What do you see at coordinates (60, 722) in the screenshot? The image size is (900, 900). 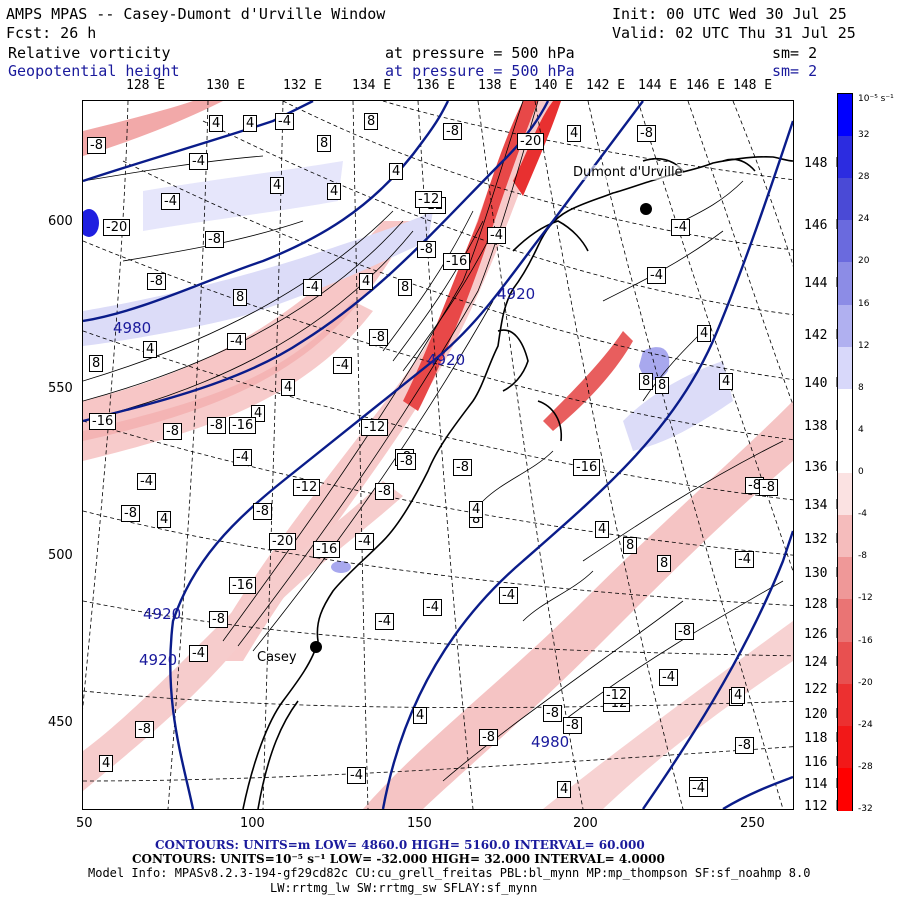 I see `y-tick: 450` at bounding box center [60, 722].